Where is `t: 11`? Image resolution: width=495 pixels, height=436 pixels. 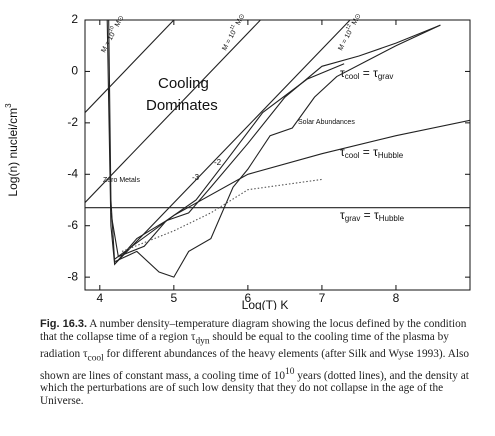 t: 11 is located at coordinates (233, 27).